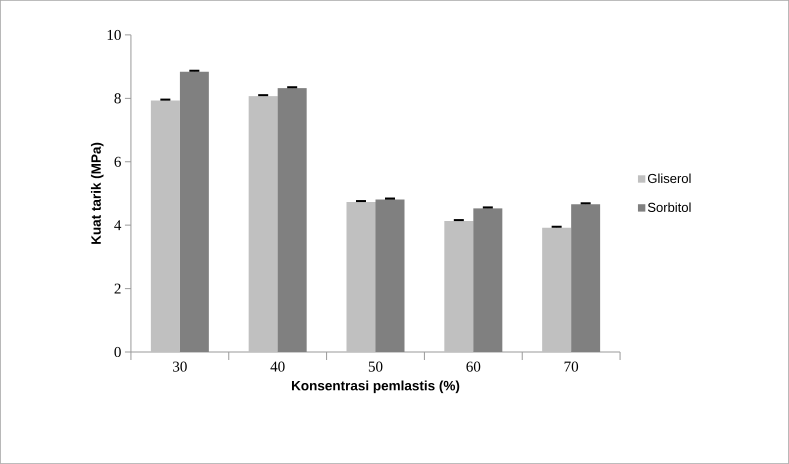 Image resolution: width=789 pixels, height=464 pixels. Describe the element at coordinates (97, 193) in the screenshot. I see `y-axis-title: Kuat tarik (MPa)` at that location.